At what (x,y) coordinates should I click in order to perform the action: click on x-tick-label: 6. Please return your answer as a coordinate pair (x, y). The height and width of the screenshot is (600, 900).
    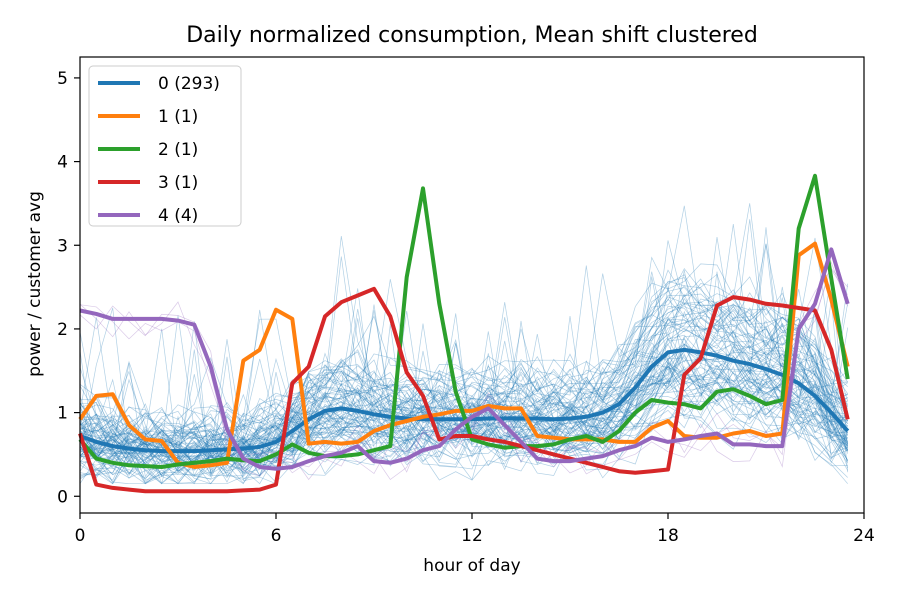
    Looking at the image, I should click on (276, 536).